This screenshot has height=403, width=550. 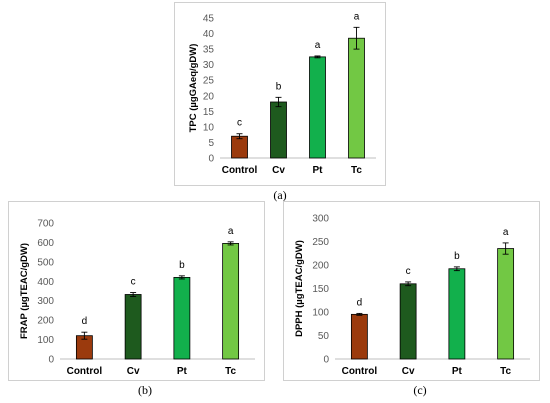 What do you see at coordinates (193, 88) in the screenshot?
I see `chart-a-y-axis-title: TPC (µgGAeq/gDW)` at bounding box center [193, 88].